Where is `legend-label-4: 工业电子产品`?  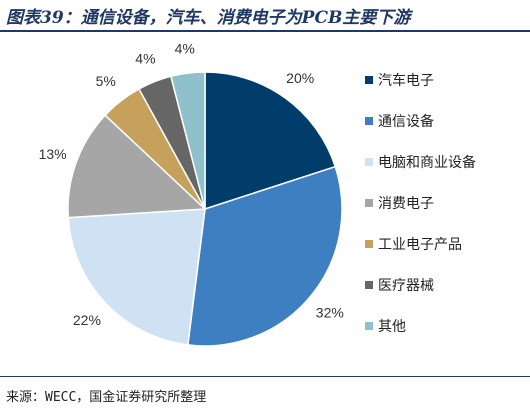 legend-label-4: 工业电子产品 is located at coordinates (420, 245).